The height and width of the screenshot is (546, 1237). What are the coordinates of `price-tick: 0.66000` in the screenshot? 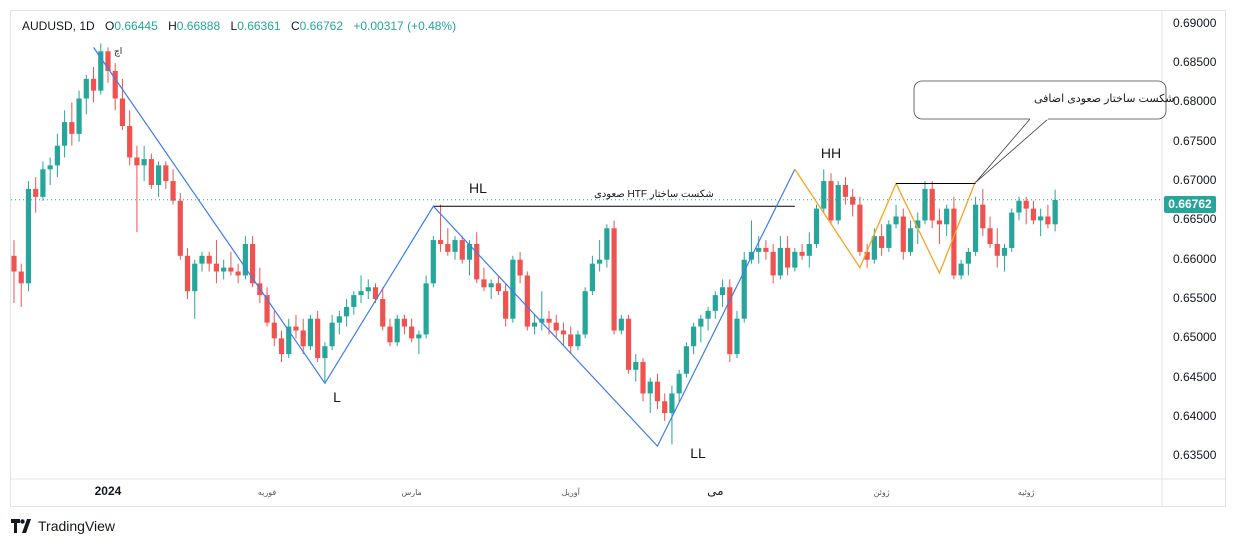 It's located at (1195, 258).